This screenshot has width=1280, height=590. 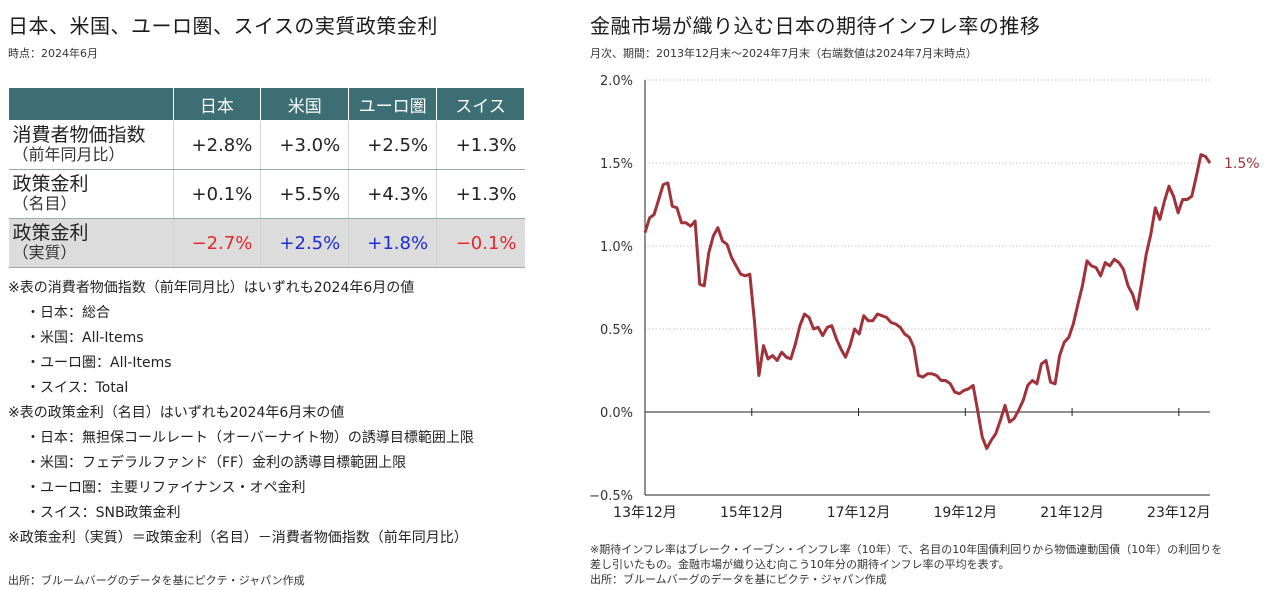 What do you see at coordinates (1072, 513) in the screenshot?
I see `x-tick-label: 21年12月` at bounding box center [1072, 513].